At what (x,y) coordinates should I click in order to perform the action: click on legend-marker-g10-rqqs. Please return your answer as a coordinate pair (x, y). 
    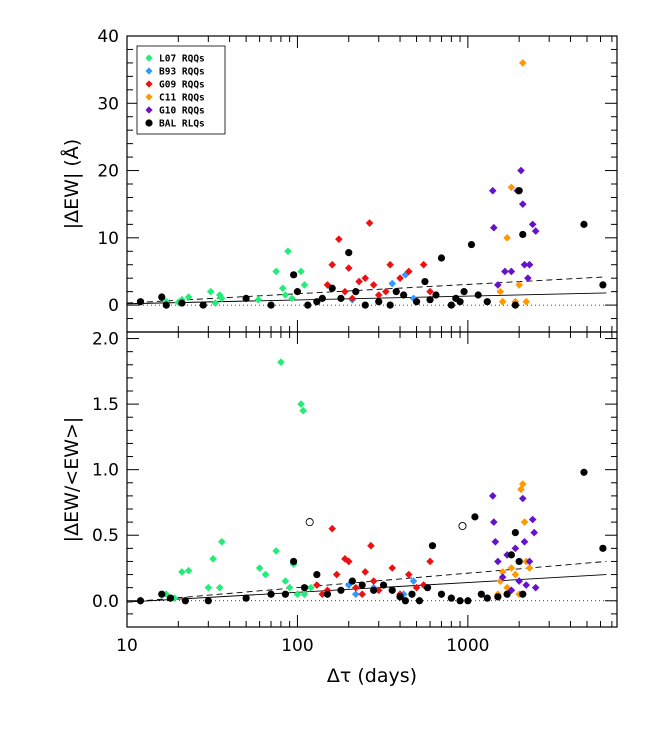
    Looking at the image, I should click on (149, 110).